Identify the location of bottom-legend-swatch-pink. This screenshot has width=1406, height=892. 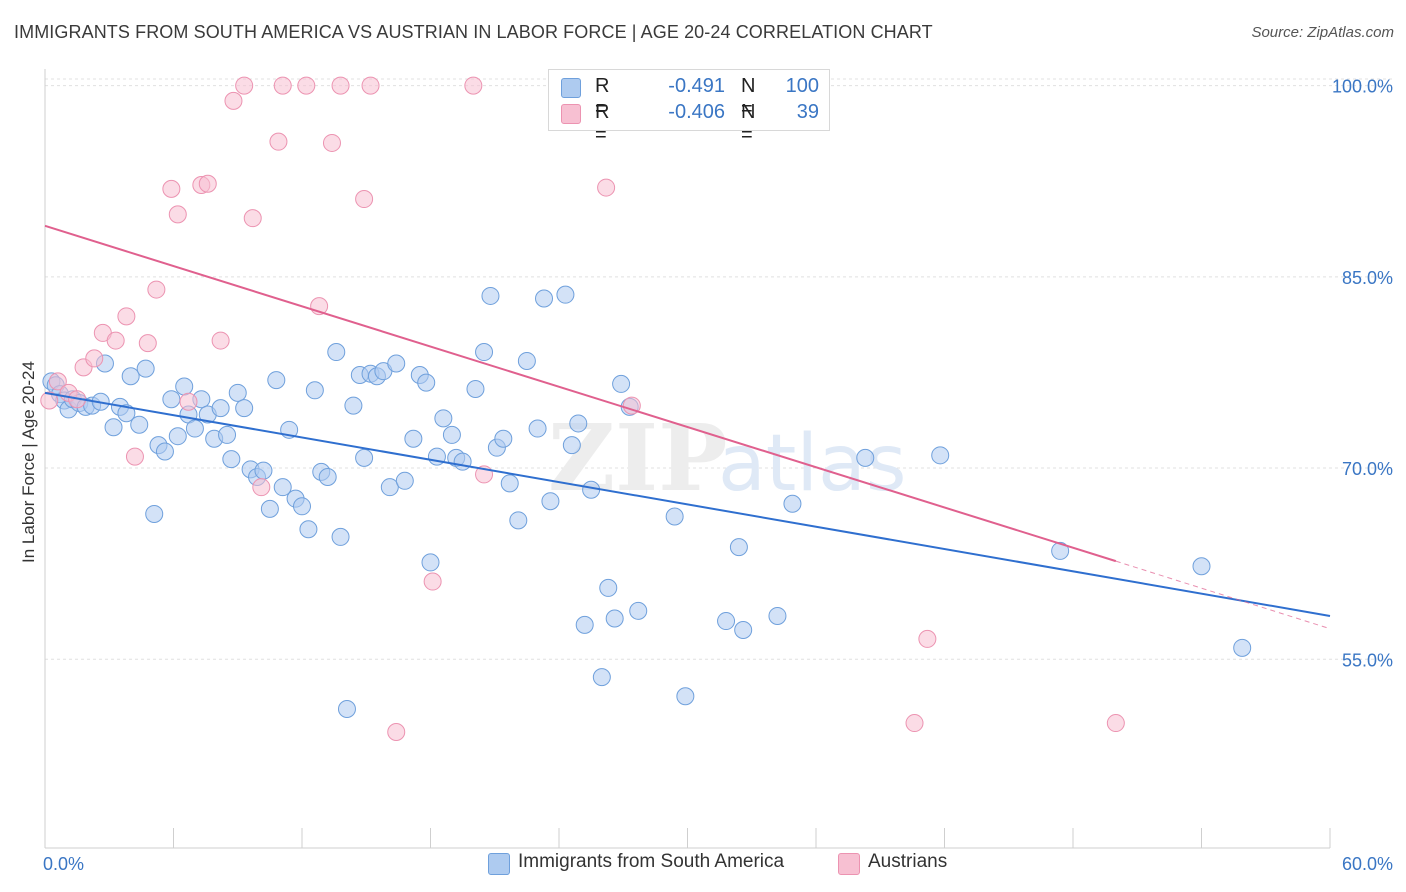
(849, 864).